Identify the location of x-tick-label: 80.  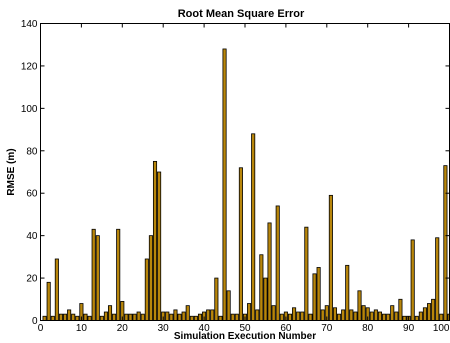
(368, 328).